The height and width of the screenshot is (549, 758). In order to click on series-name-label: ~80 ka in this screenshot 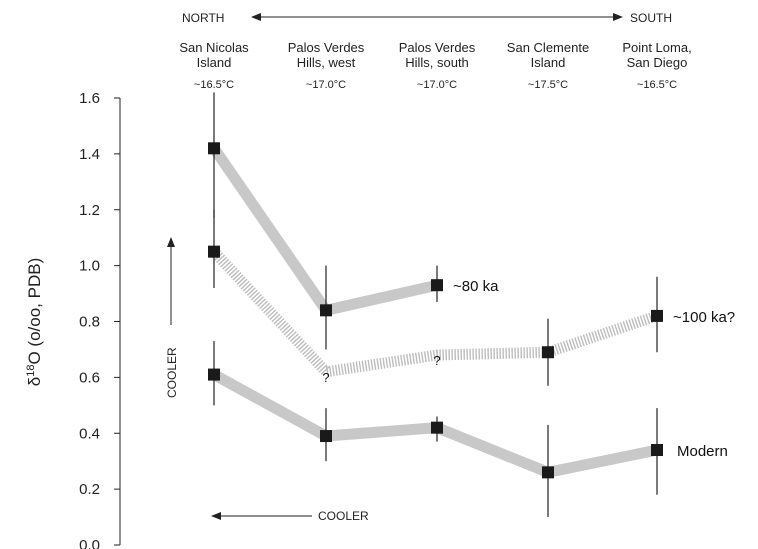, I will do `click(476, 286)`.